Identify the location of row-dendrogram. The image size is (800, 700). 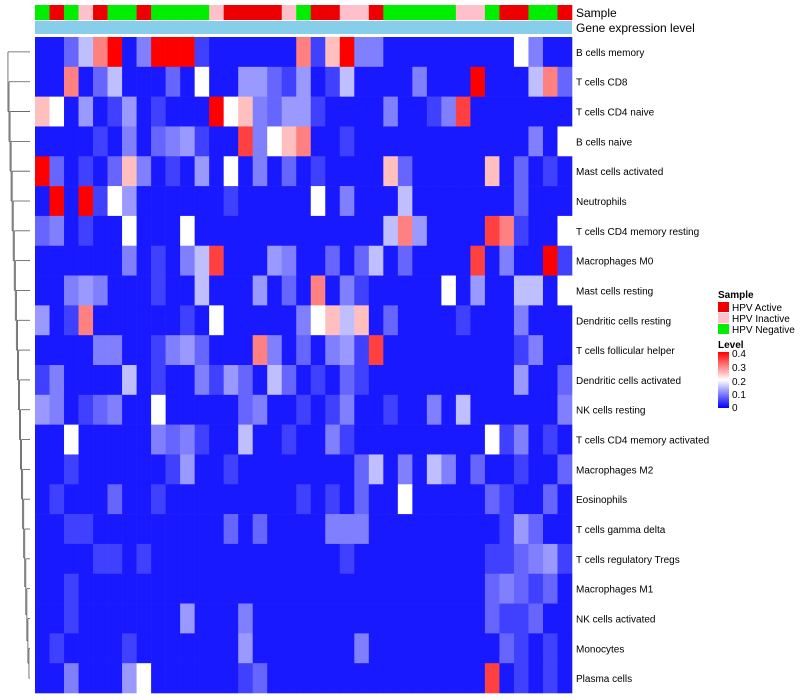
(18, 365).